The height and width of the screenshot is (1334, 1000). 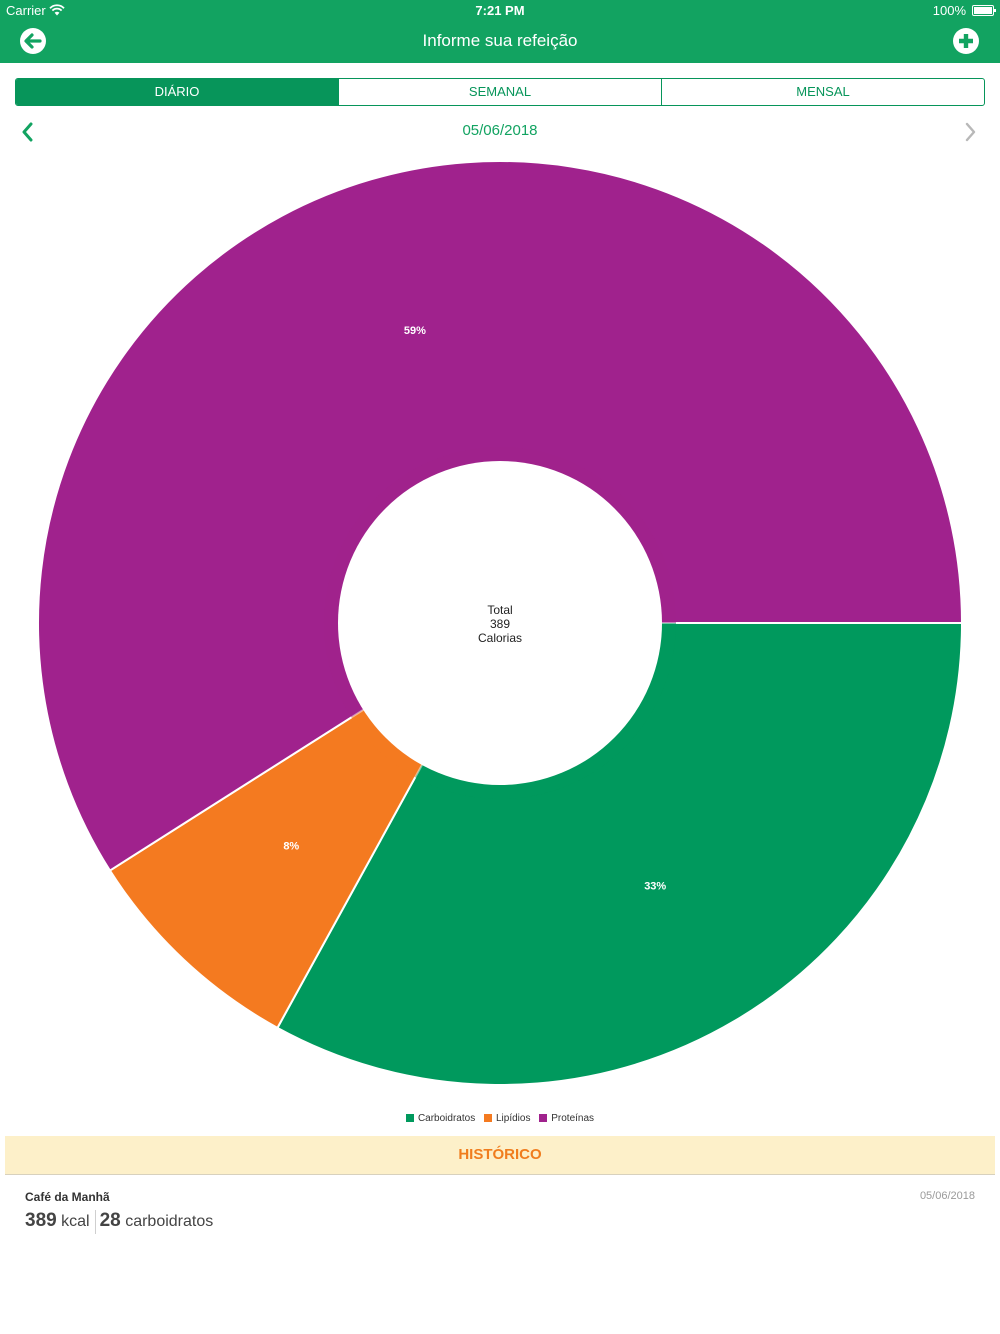 I want to click on legend-label: Proteínas, so click(x=573, y=1118).